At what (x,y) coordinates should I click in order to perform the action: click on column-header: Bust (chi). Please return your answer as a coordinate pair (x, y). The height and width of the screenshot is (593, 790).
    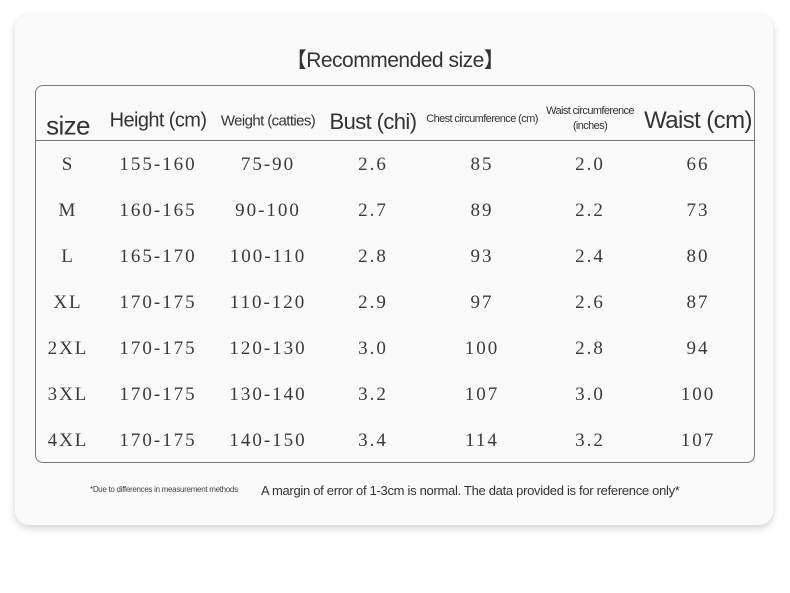
    Looking at the image, I should click on (373, 121).